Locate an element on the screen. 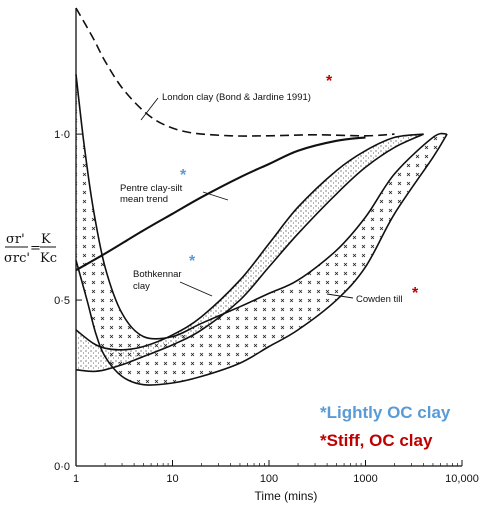  legend-lightly-star: * is located at coordinates (323, 412).